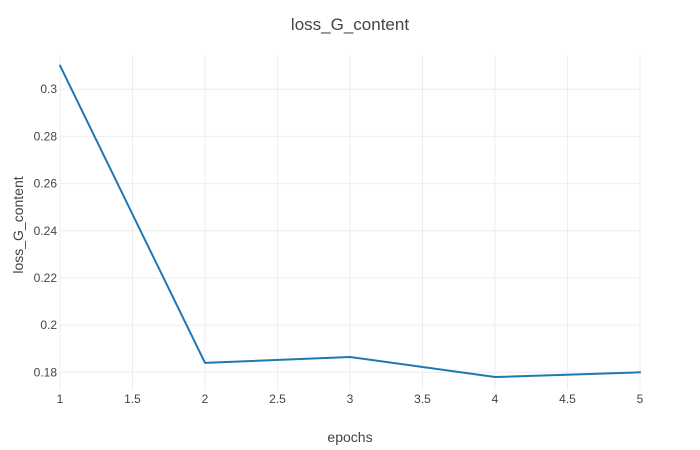 The height and width of the screenshot is (450, 700). Describe the element at coordinates (60, 399) in the screenshot. I see `x-tick-label: 1` at that location.